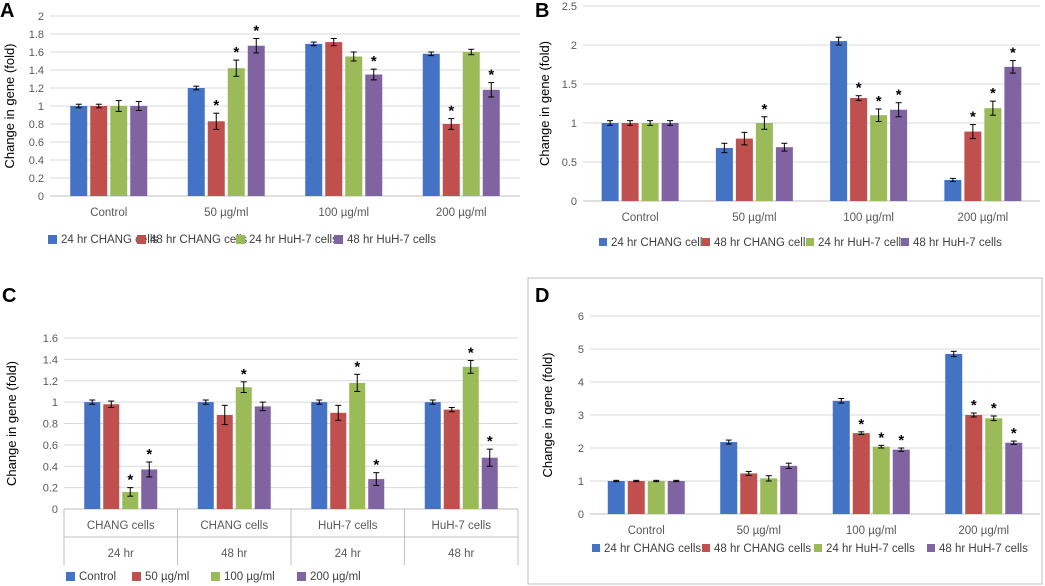 The height and width of the screenshot is (586, 1045). I want to click on y-tick-label: 0.8, so click(50, 425).